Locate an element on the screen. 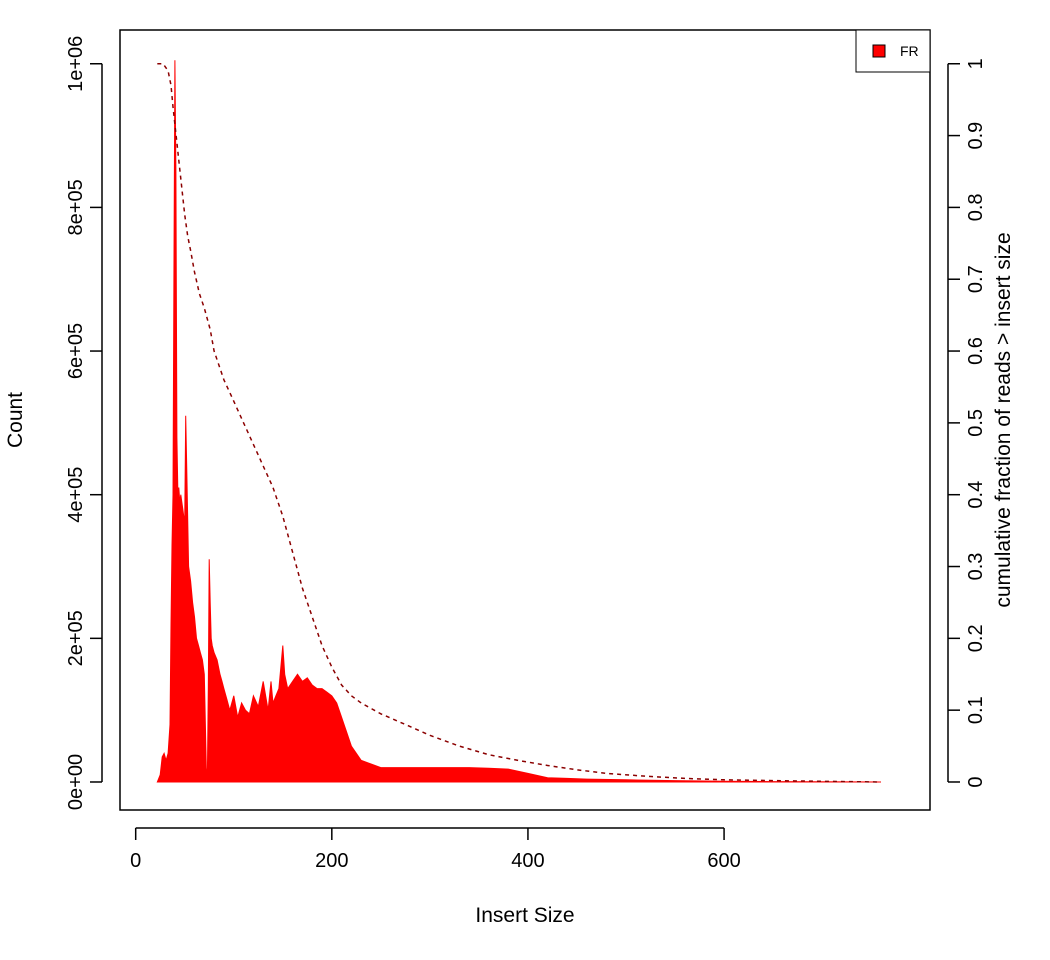  y-tick-label: 4e+05 is located at coordinates (76, 495).